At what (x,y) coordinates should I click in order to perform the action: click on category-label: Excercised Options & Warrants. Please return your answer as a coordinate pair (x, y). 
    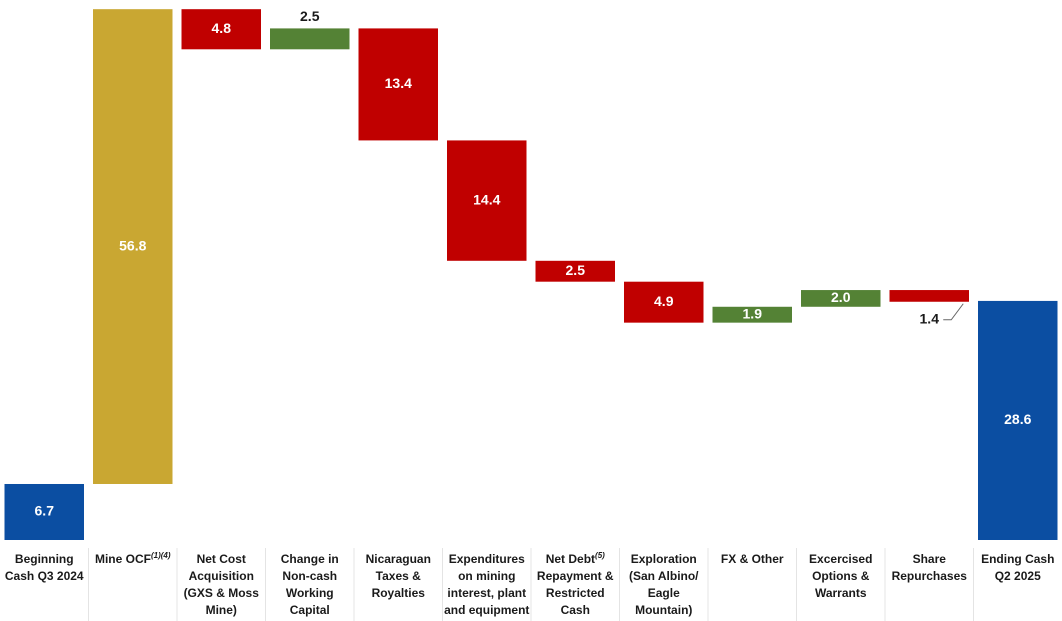
    Looking at the image, I should click on (841, 576).